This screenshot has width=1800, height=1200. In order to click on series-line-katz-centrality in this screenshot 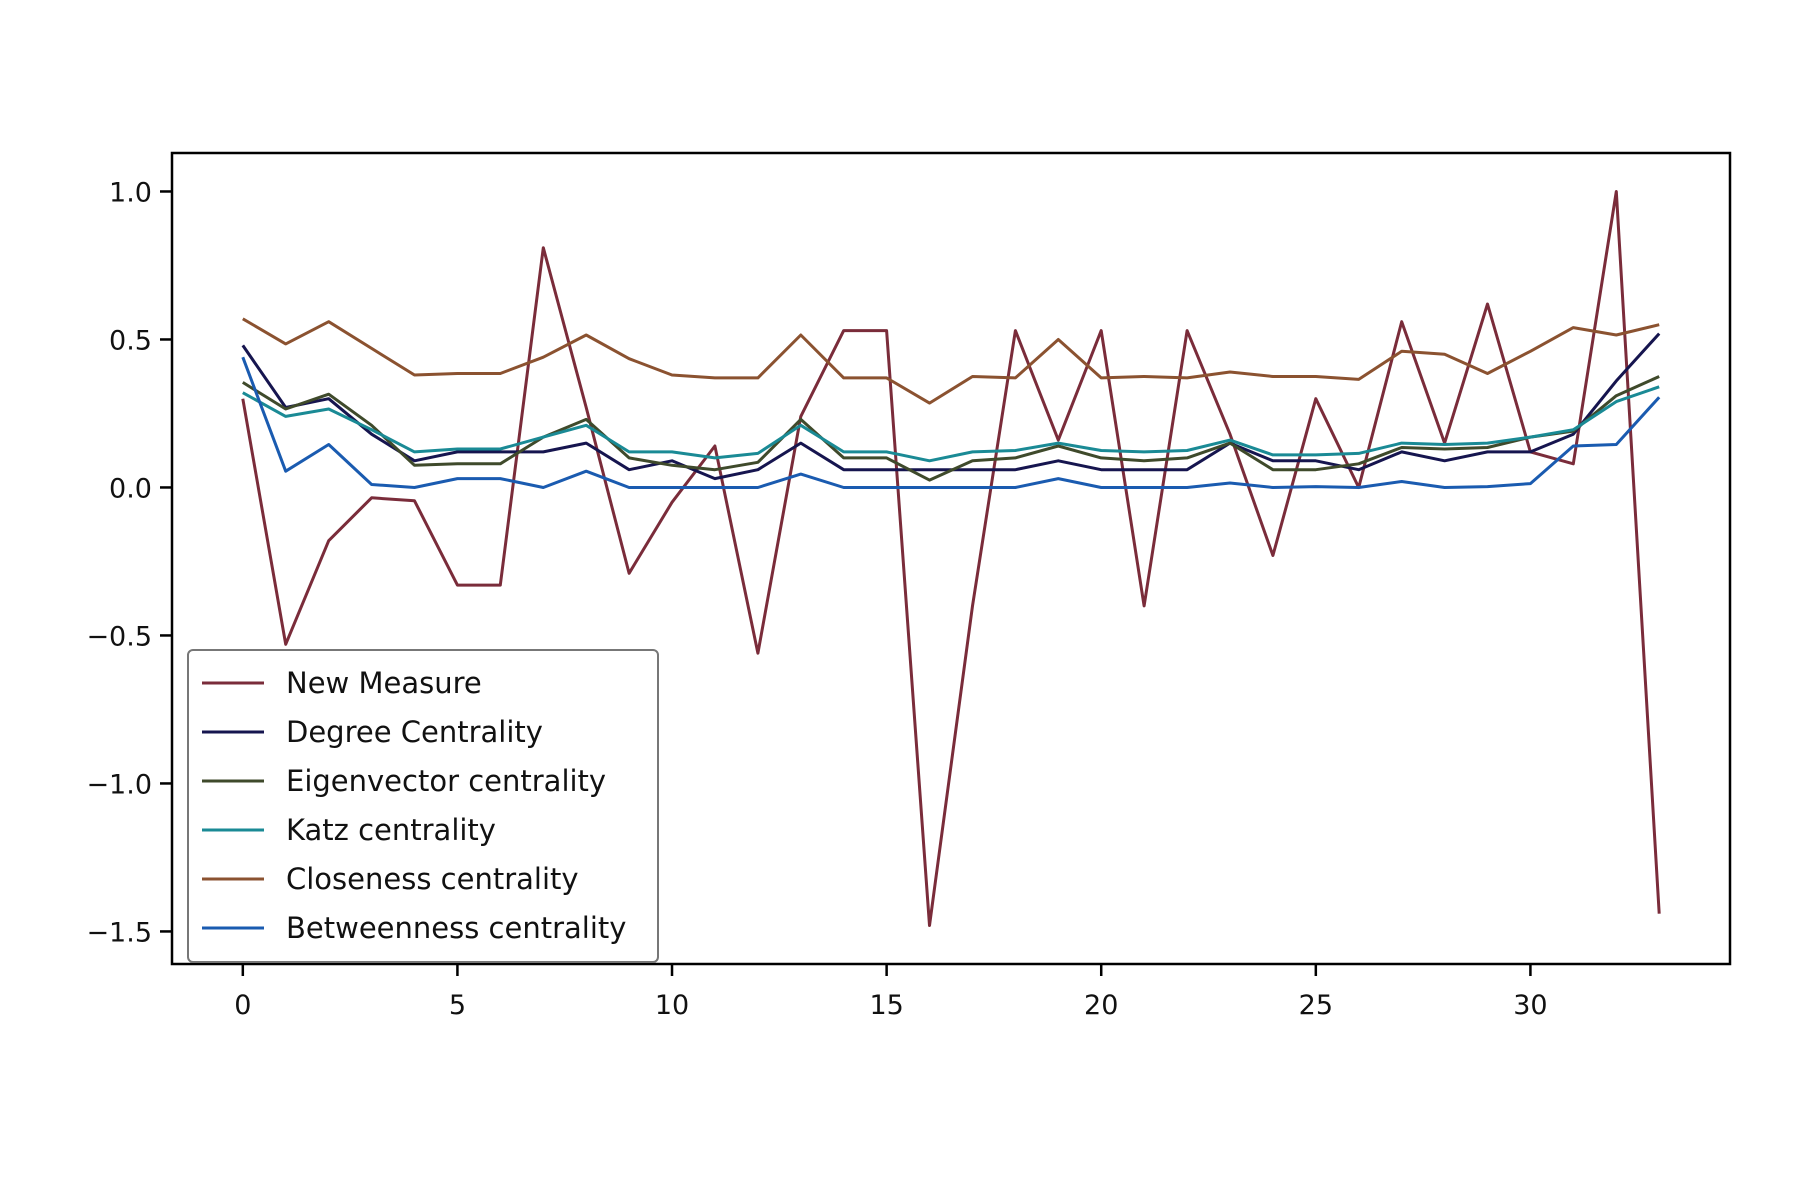, I will do `click(951, 424)`.